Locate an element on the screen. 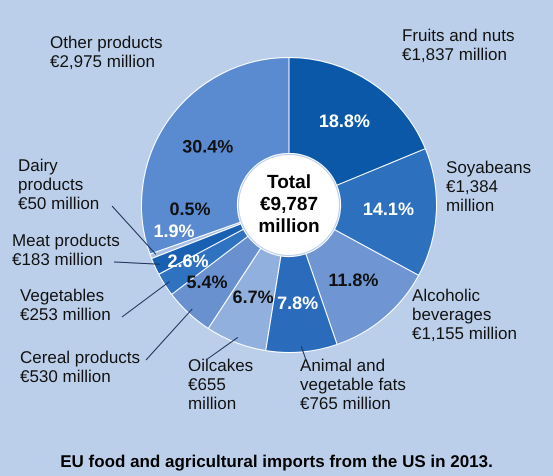  data-label: €765 million is located at coordinates (345, 404).